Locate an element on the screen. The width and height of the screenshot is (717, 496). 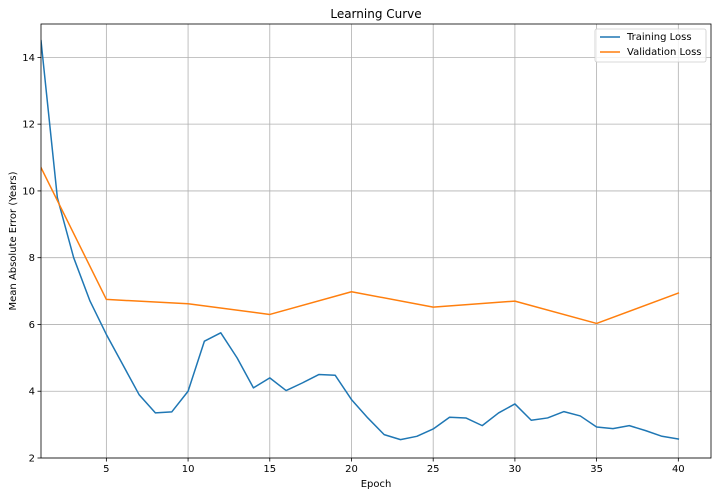
y-axis: 2 4 6 8 10 12 14 is located at coordinates (31, 259).